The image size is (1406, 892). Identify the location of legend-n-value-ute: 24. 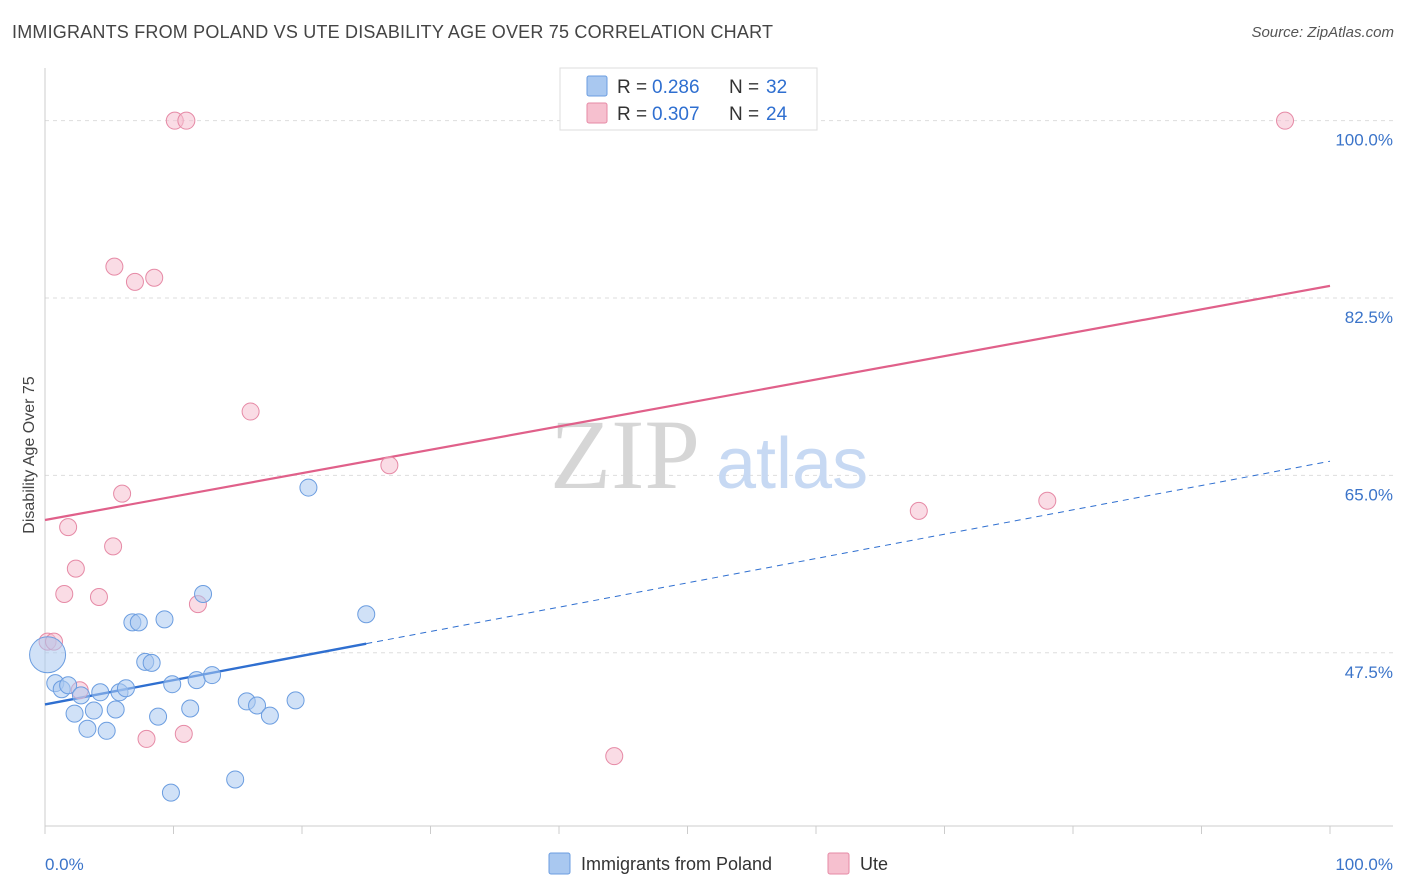
(777, 114).